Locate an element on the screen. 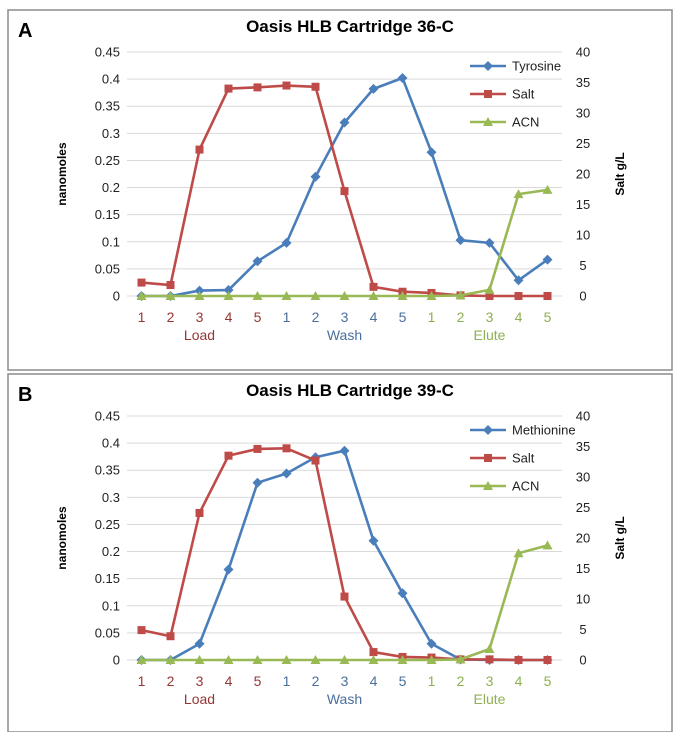 The image size is (680, 732). y-tick-label: 0.2 is located at coordinates (111, 187).